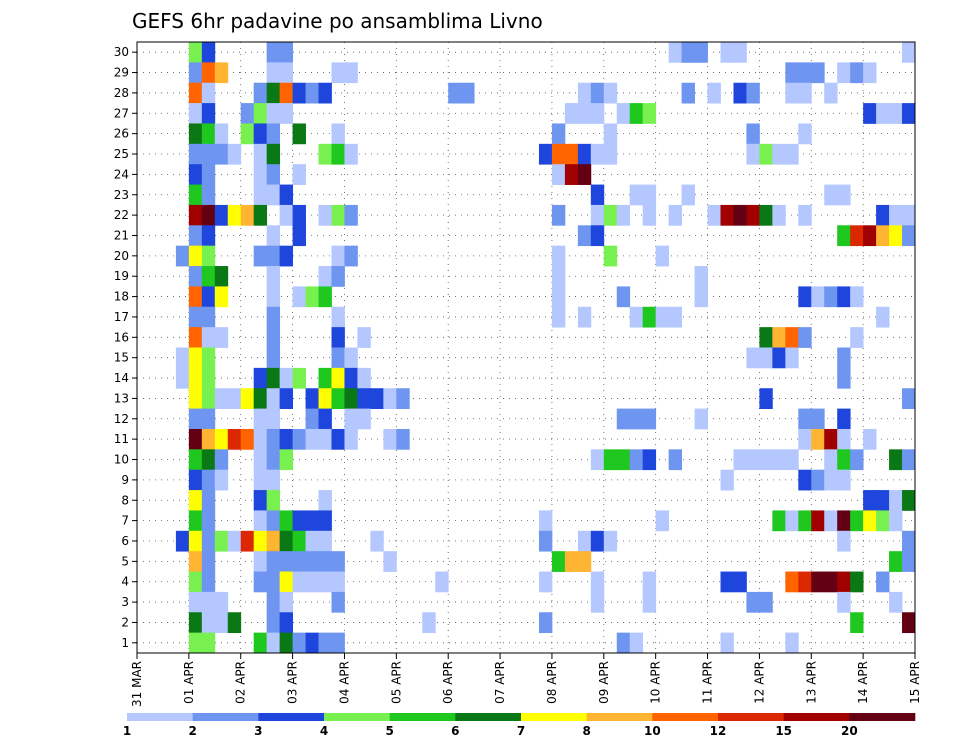 The width and height of the screenshot is (960, 742). I want to click on x-tick-label: 12 APR, so click(759, 682).